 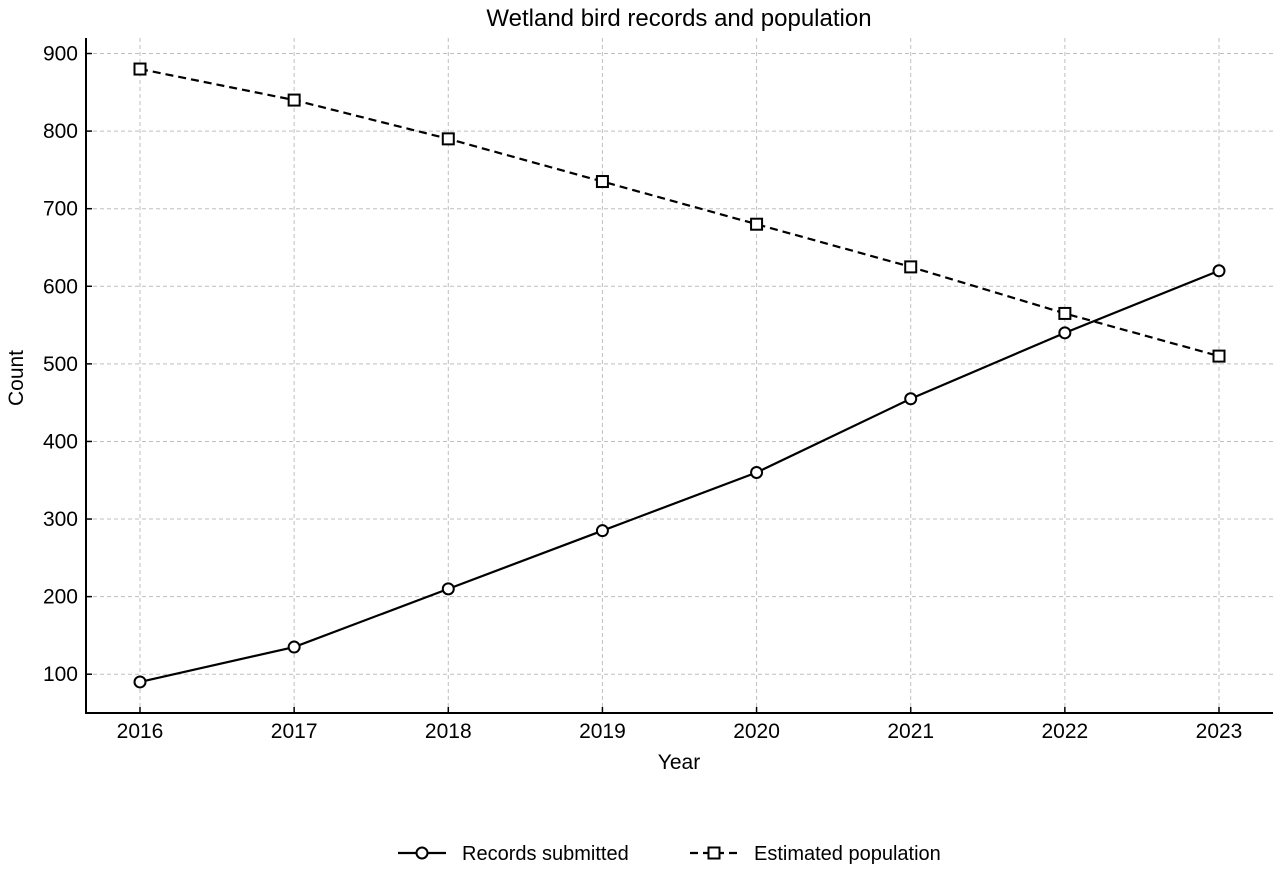 I want to click on y-tick-label: 100, so click(x=60, y=674).